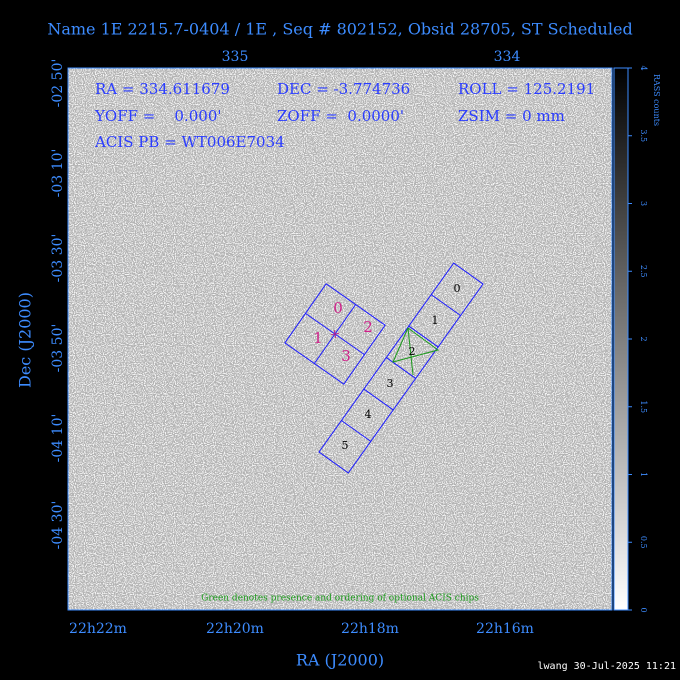  I want to click on x-axis-title: RA (J2000), so click(340, 660).